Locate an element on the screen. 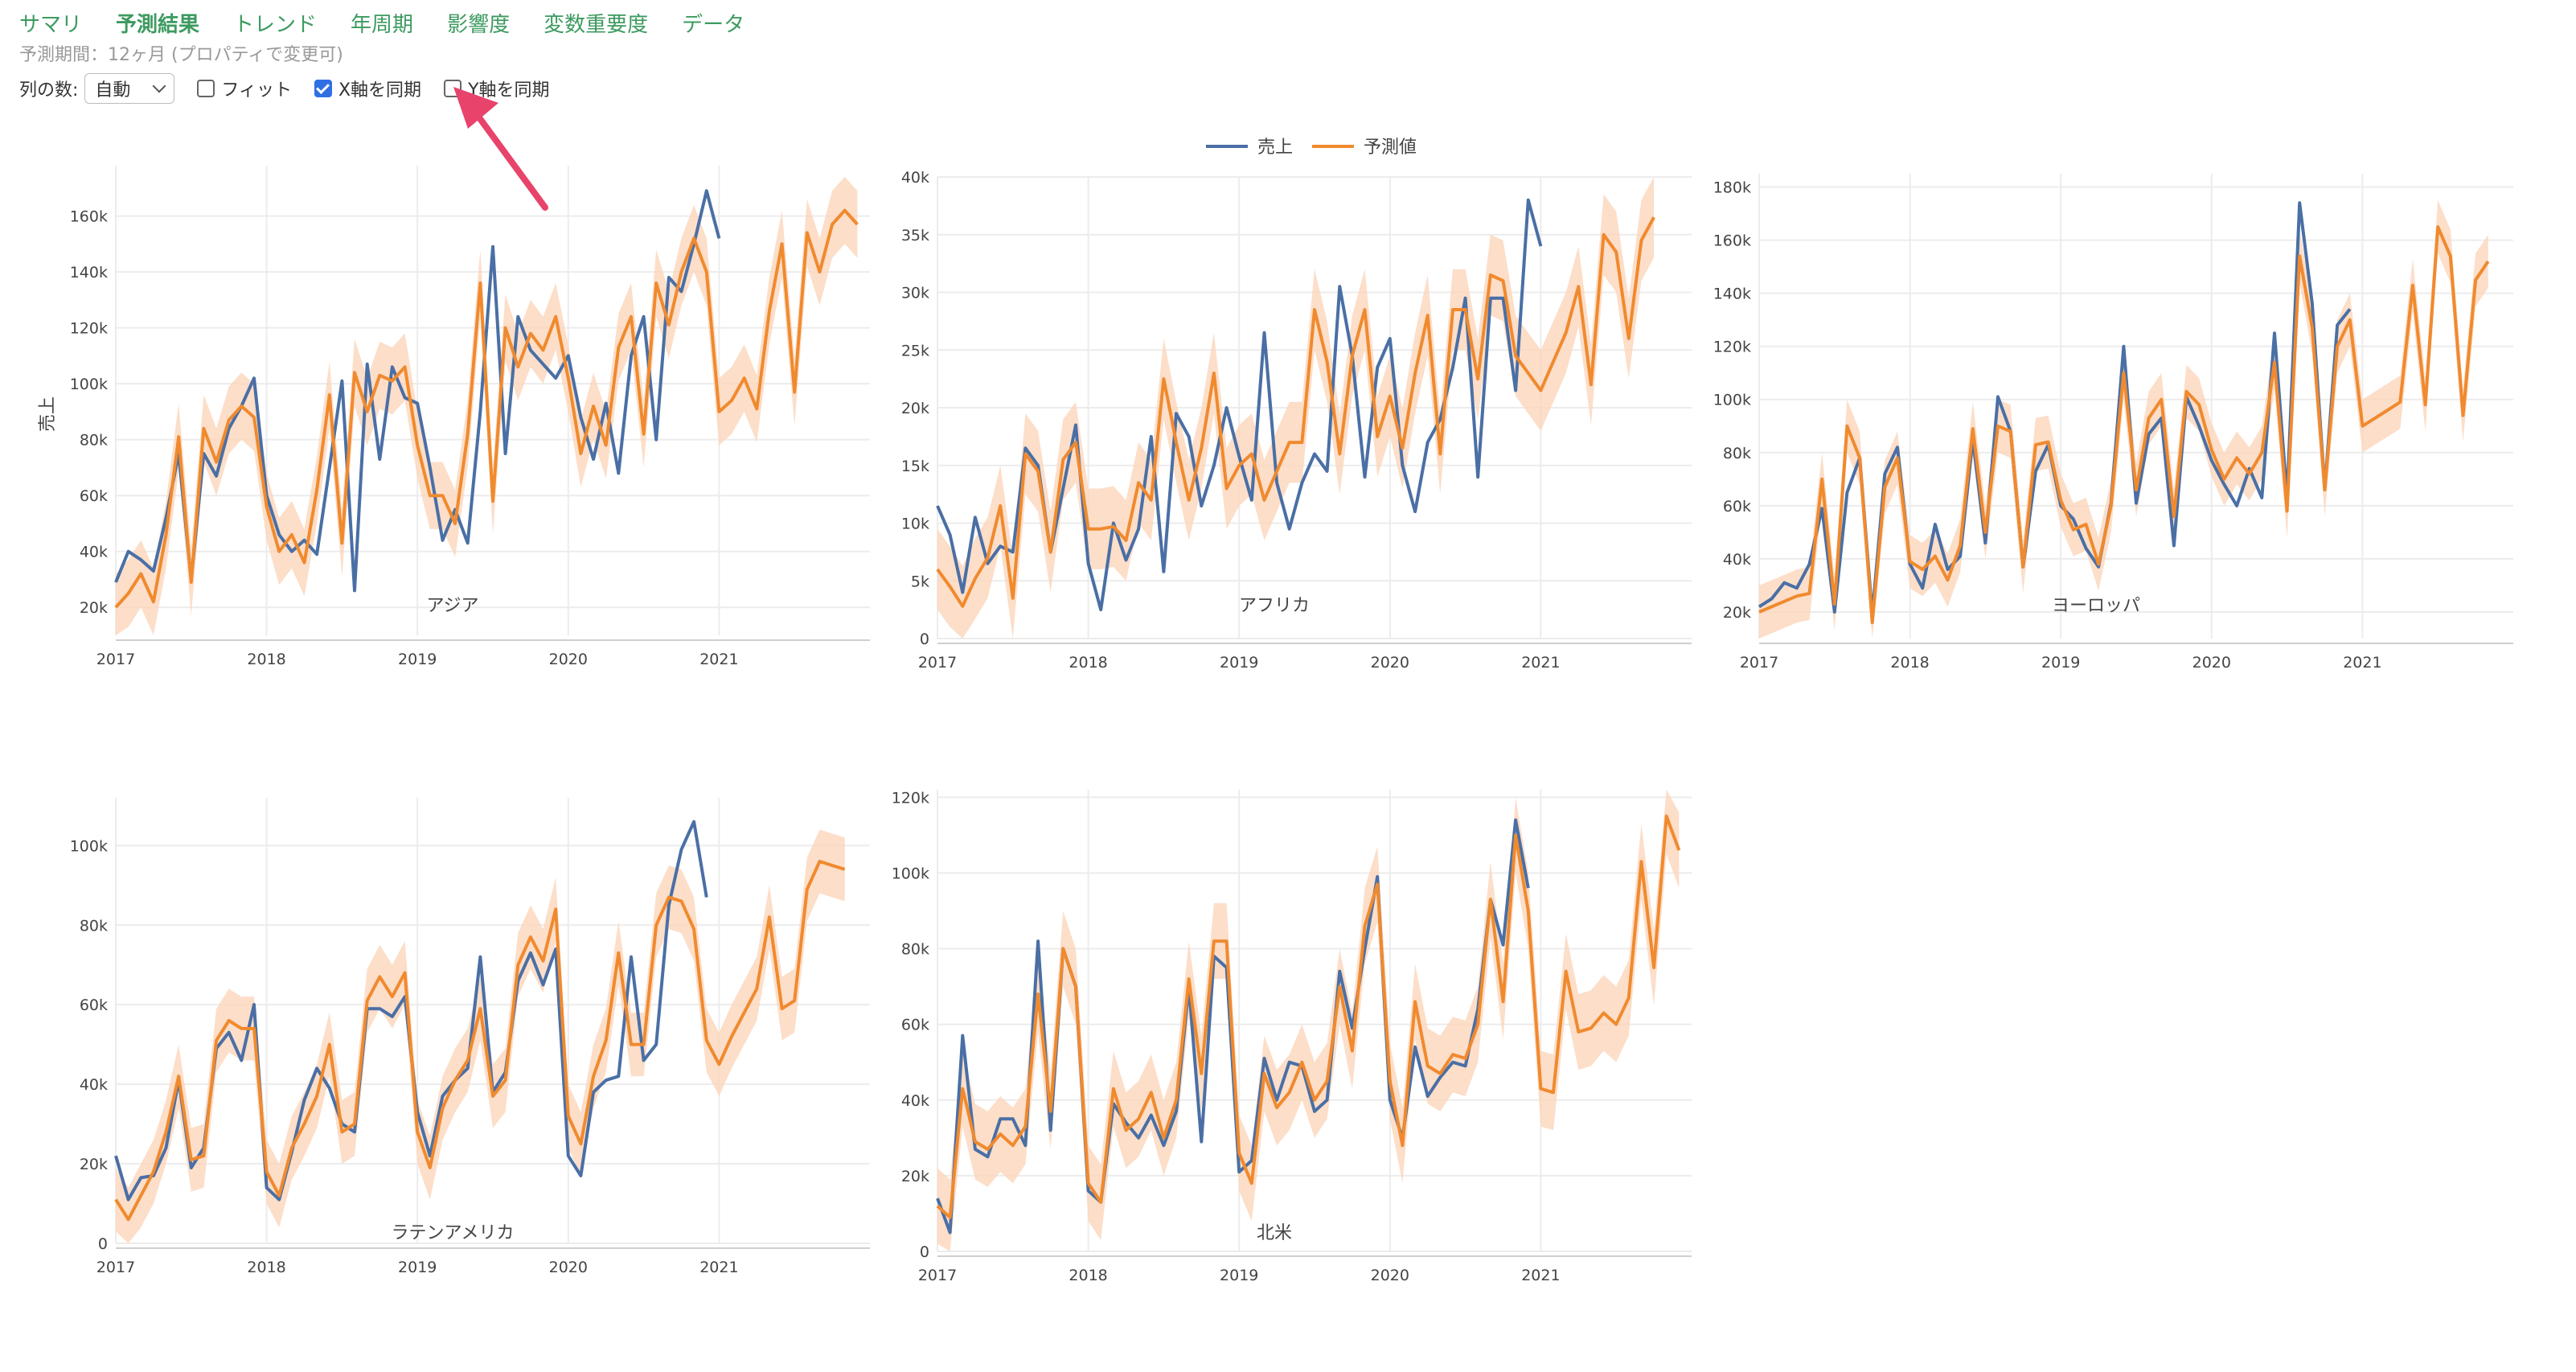 This screenshot has width=2576, height=1372. panel-title: アフリカ is located at coordinates (1274, 606).